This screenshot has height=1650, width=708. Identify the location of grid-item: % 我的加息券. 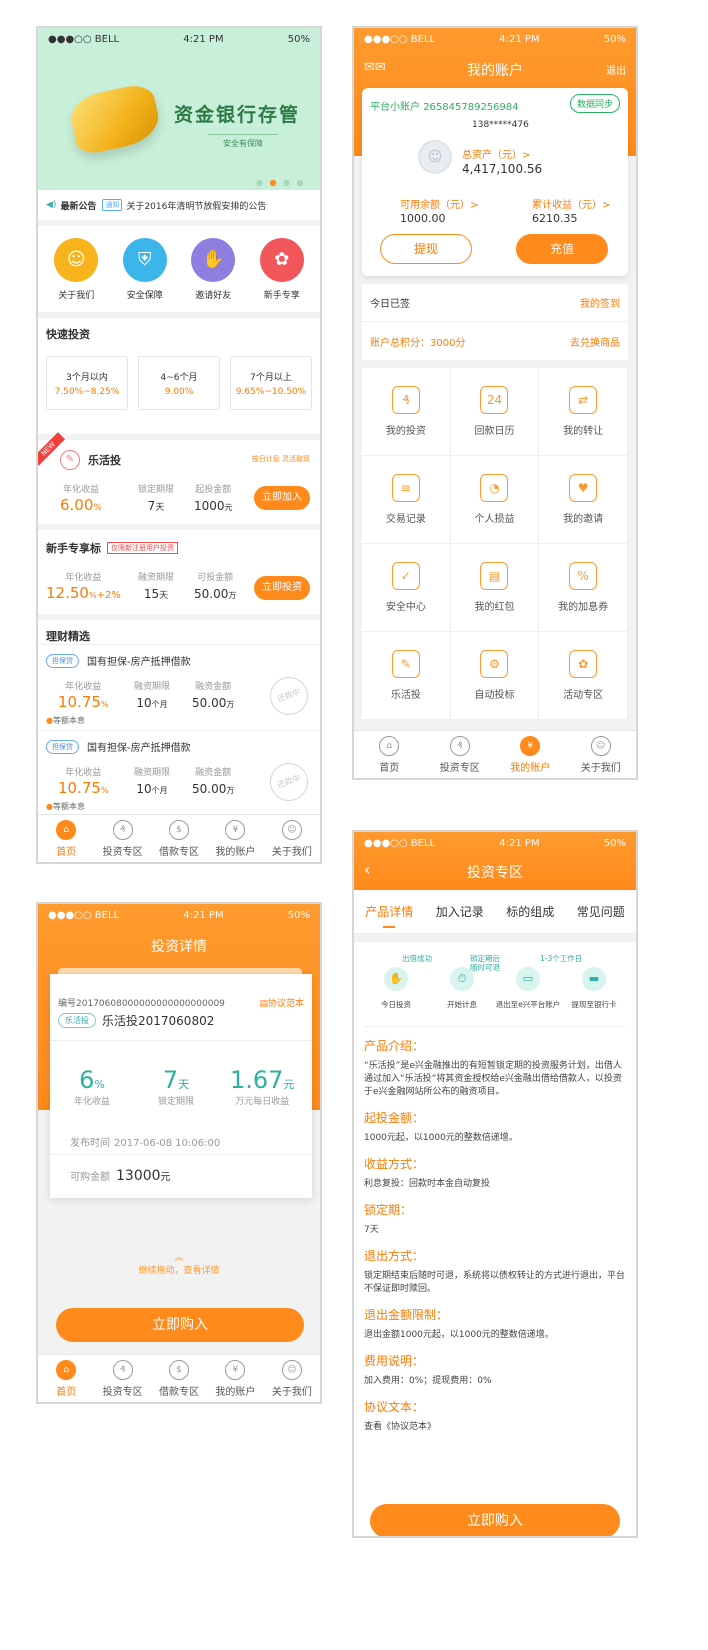
(583, 588).